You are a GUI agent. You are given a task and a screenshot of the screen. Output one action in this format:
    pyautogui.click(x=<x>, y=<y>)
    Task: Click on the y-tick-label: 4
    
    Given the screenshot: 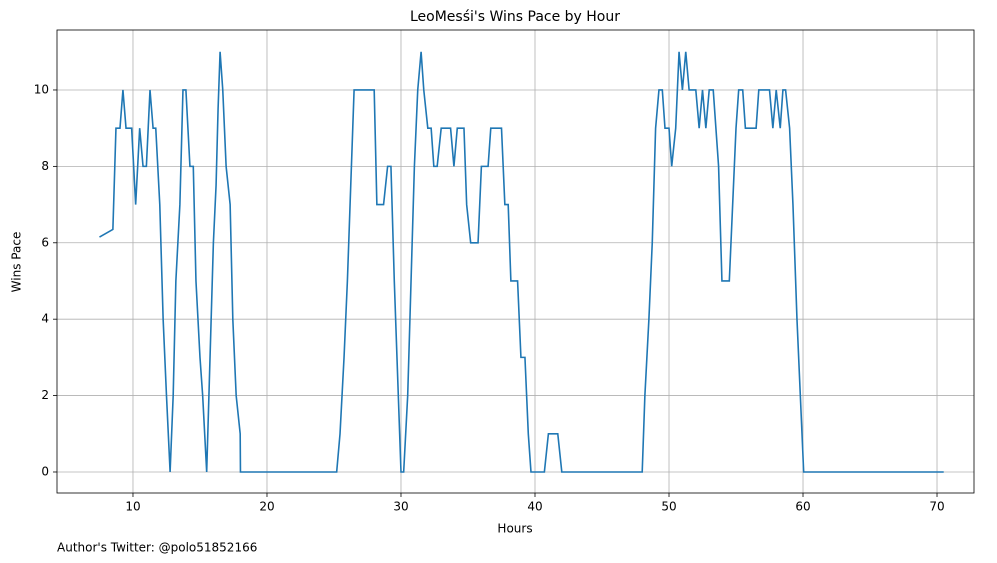 What is the action you would take?
    pyautogui.click(x=45, y=319)
    